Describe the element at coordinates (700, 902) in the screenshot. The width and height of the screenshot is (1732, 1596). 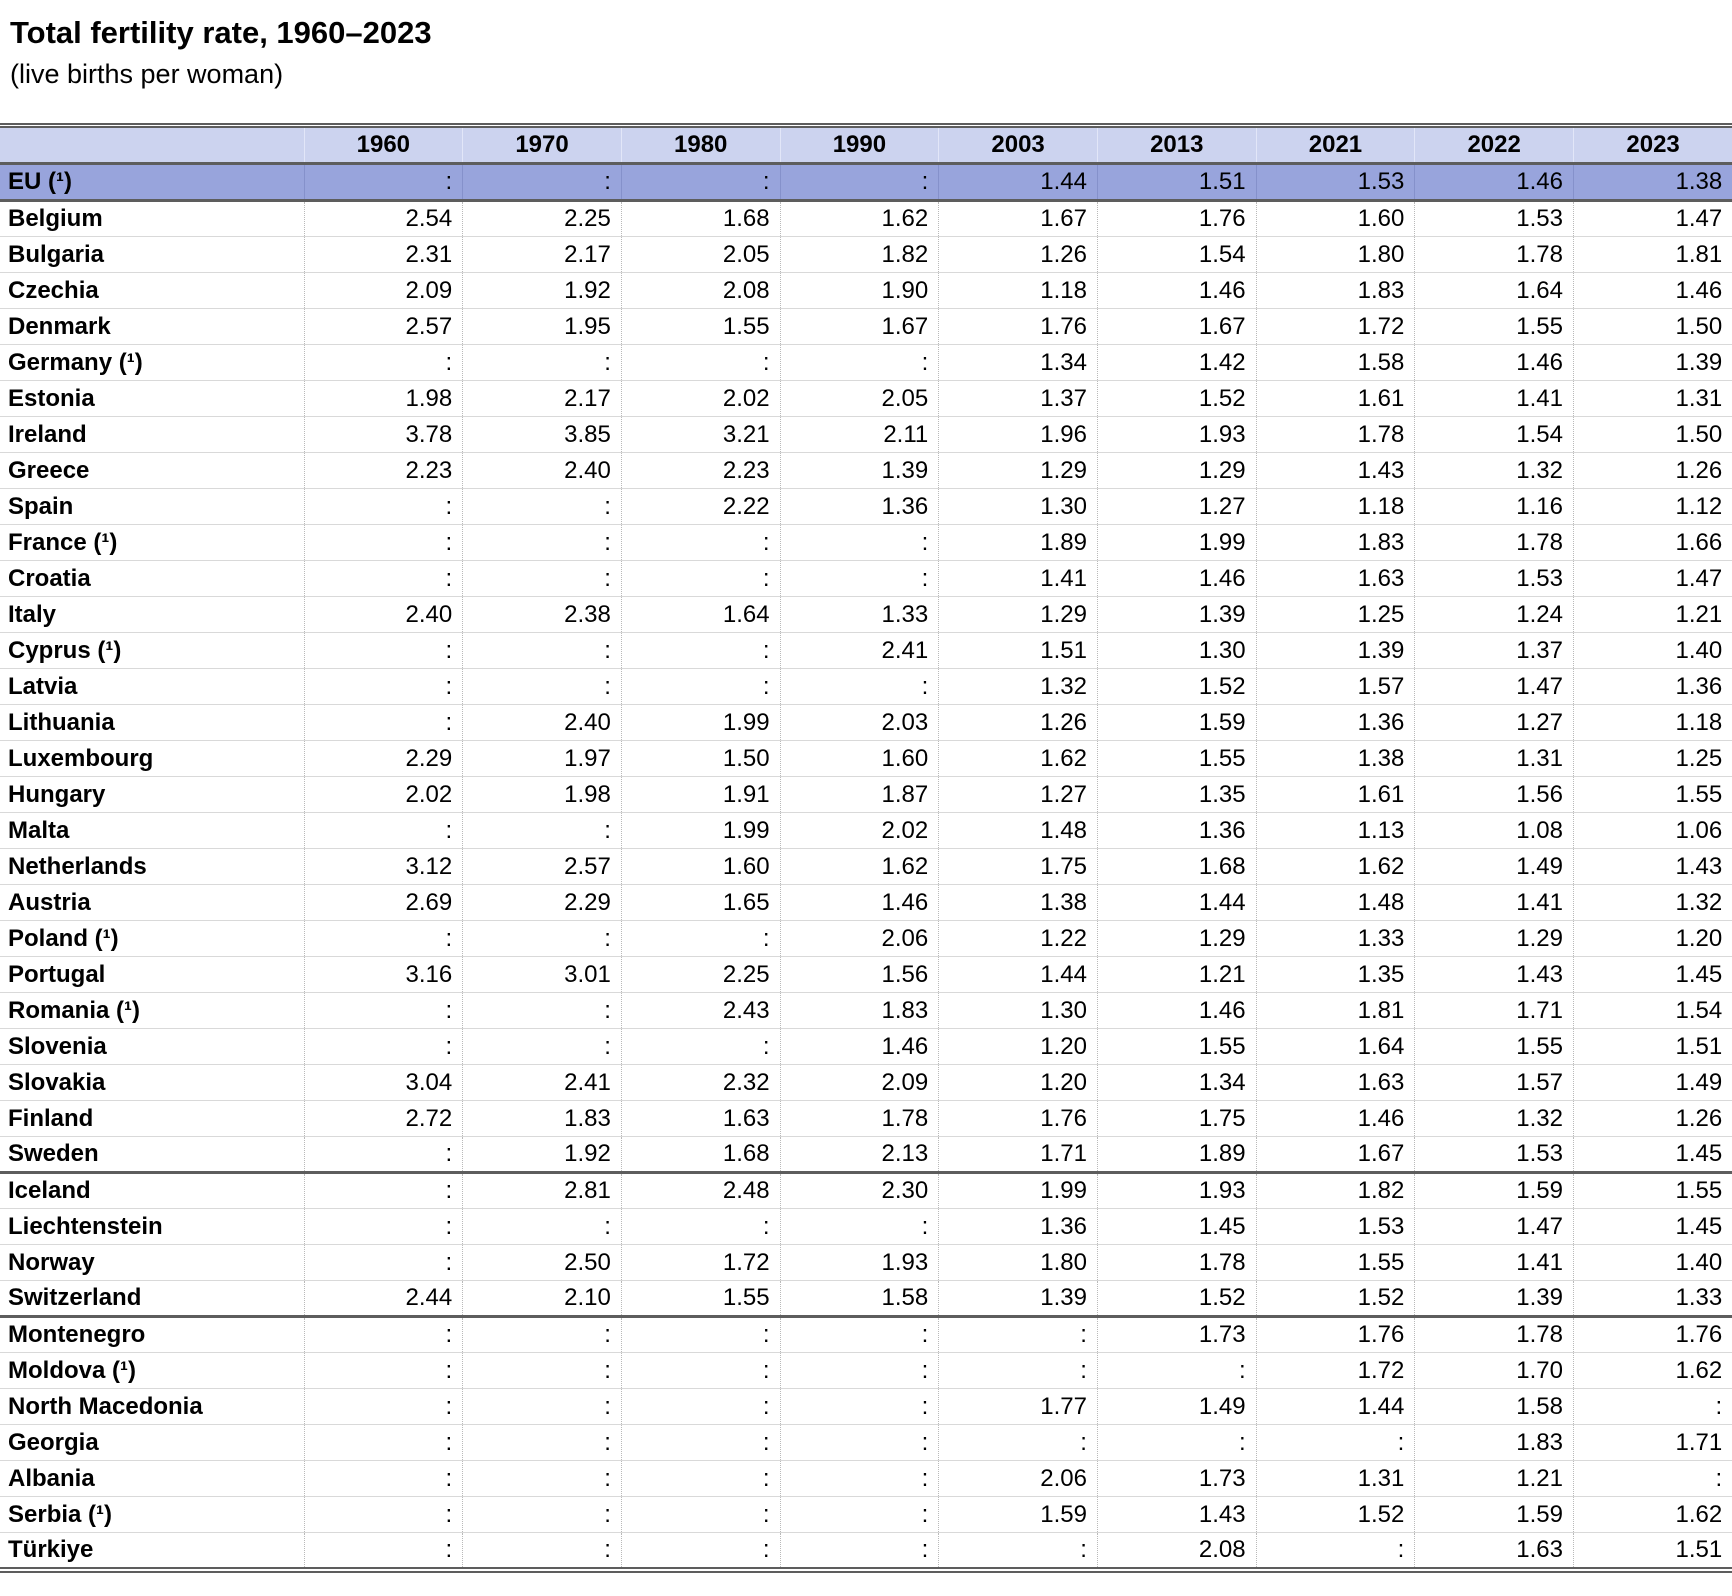
I see `value-cell: 1.65` at that location.